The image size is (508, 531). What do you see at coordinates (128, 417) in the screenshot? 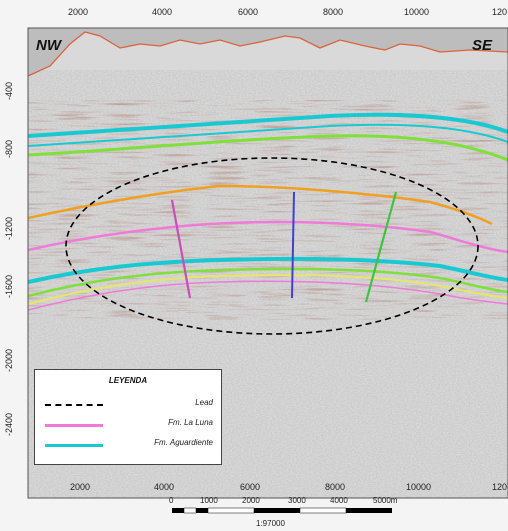
I see `legend: LEYENDA Lead Fm. La Luna Fm. Aguardiente` at bounding box center [128, 417].